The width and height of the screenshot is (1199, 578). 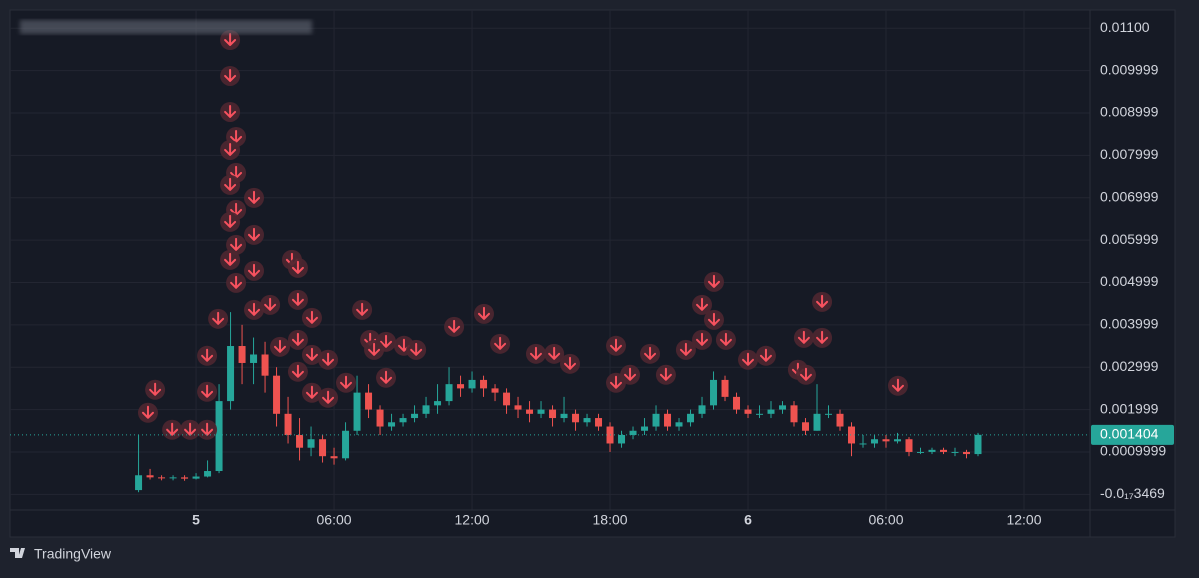 What do you see at coordinates (1129, 408) in the screenshot?
I see `y-tick-label: 0.001999` at bounding box center [1129, 408].